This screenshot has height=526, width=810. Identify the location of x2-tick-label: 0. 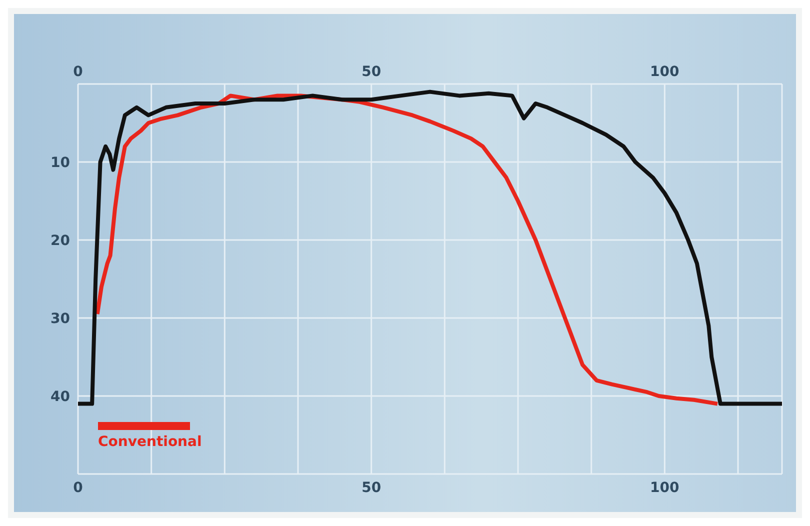
(78, 488).